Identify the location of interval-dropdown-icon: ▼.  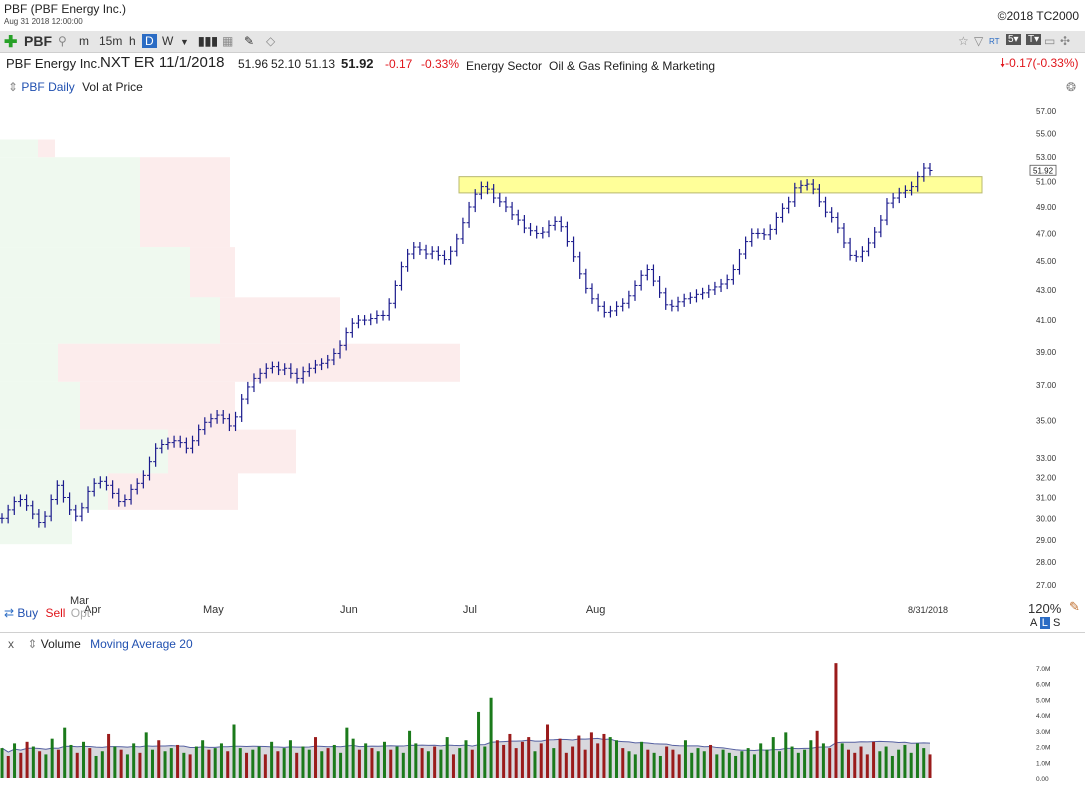
(184, 42).